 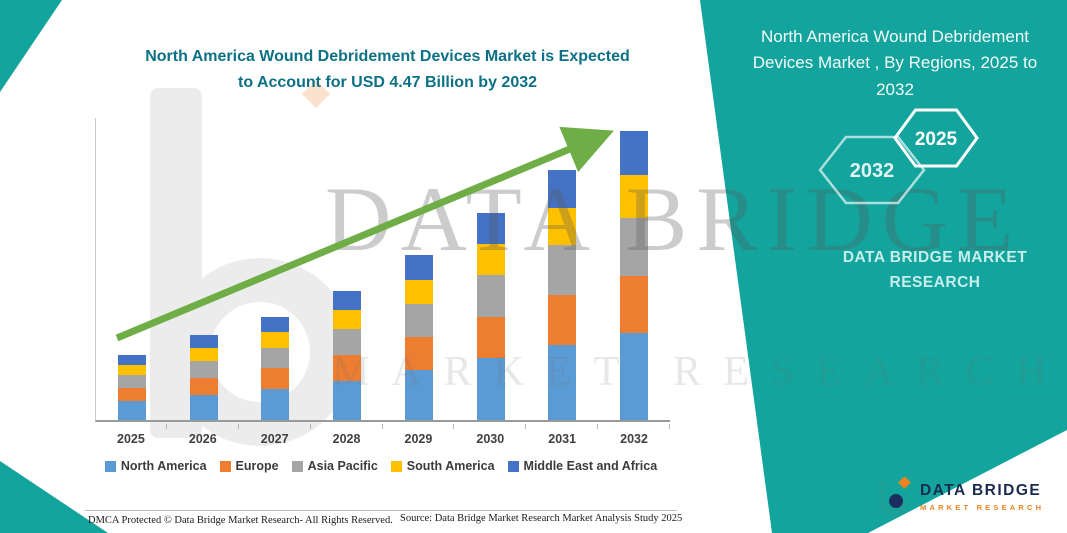 I want to click on x-axis-label: 2030, so click(x=490, y=435).